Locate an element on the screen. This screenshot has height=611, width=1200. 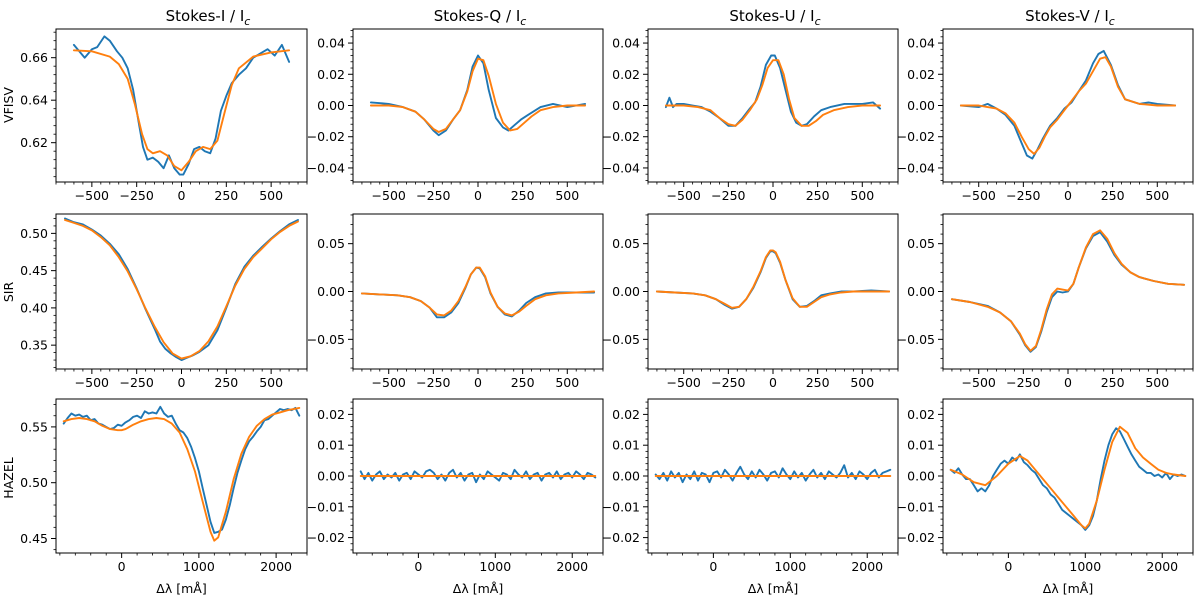
panel-sir-stokes-q-xtick-label: −250 is located at coordinates (433, 382).